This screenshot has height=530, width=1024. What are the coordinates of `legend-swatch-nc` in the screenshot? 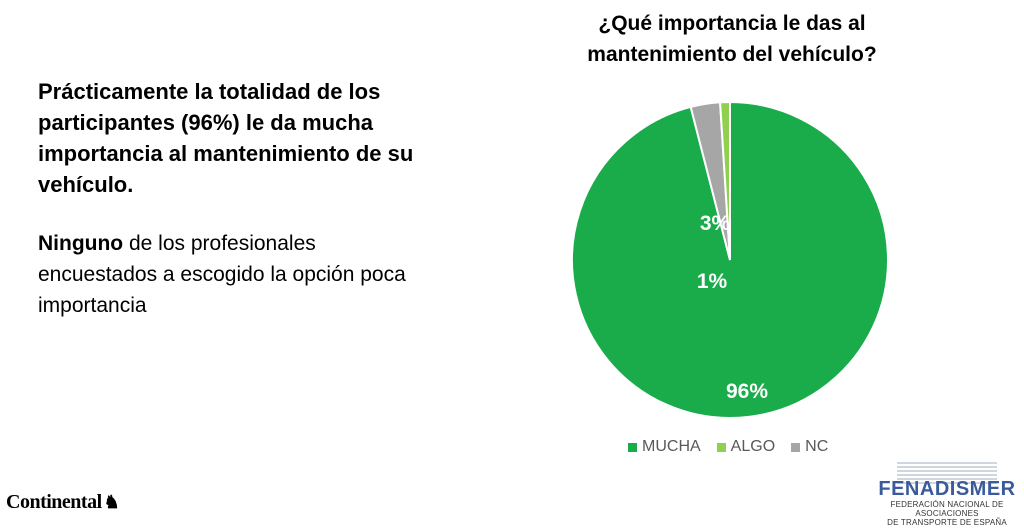 It's located at (796, 447).